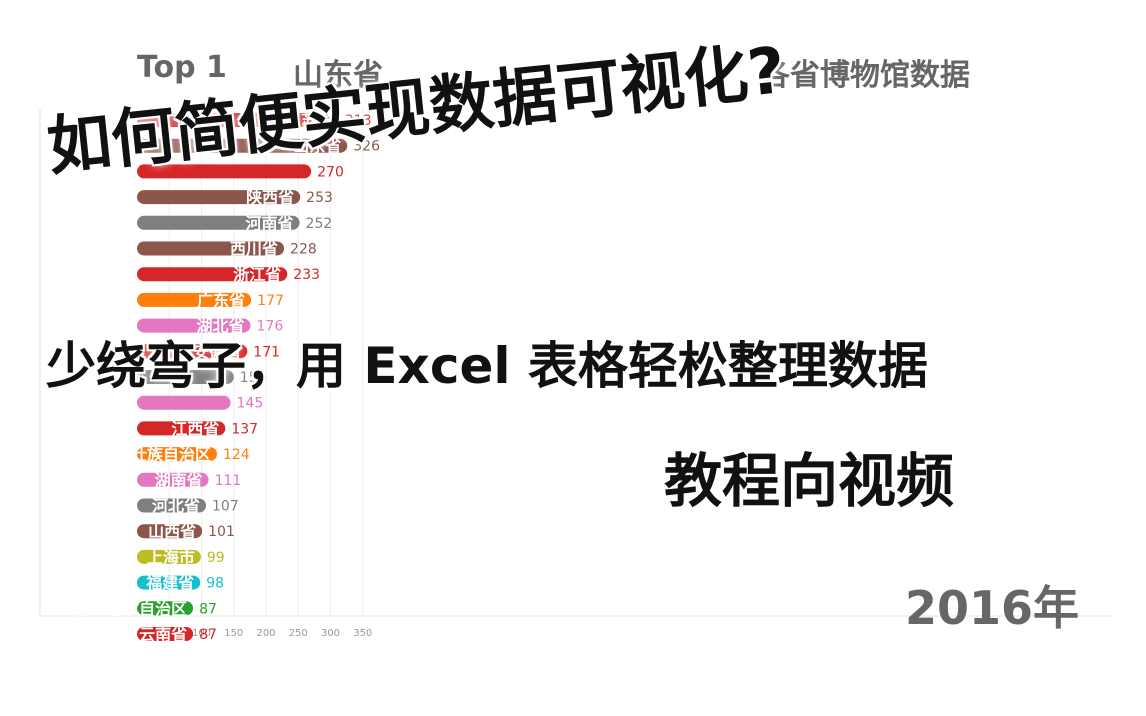 Image resolution: width=1146 pixels, height=716 pixels. What do you see at coordinates (366, 147) in the screenshot?
I see `bar-value-label: 326` at bounding box center [366, 147].